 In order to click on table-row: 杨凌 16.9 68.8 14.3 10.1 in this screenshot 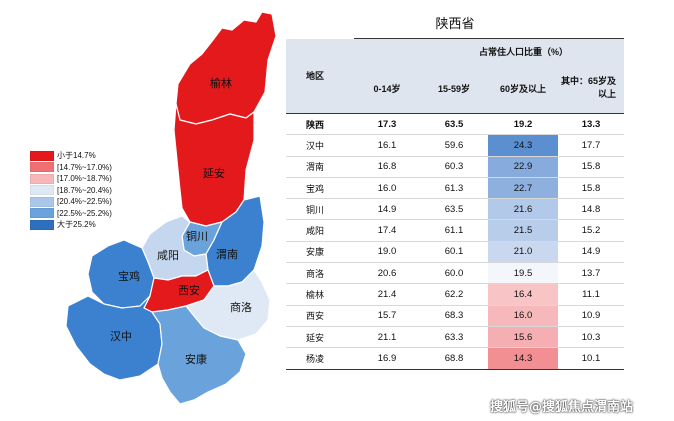, I will do `click(455, 358)`.